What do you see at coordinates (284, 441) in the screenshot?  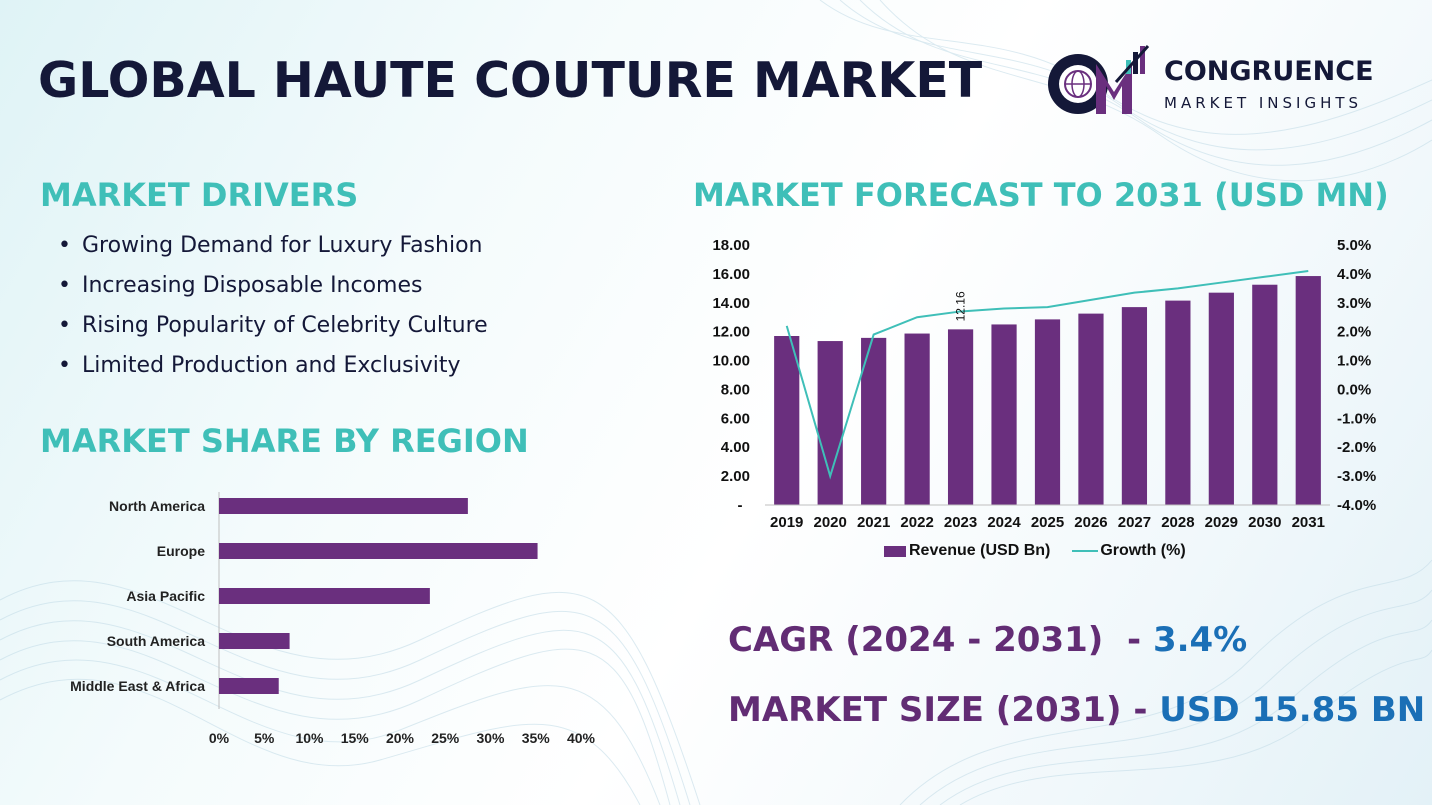 I see `share-heading: MARKET SHARE BY REGION` at bounding box center [284, 441].